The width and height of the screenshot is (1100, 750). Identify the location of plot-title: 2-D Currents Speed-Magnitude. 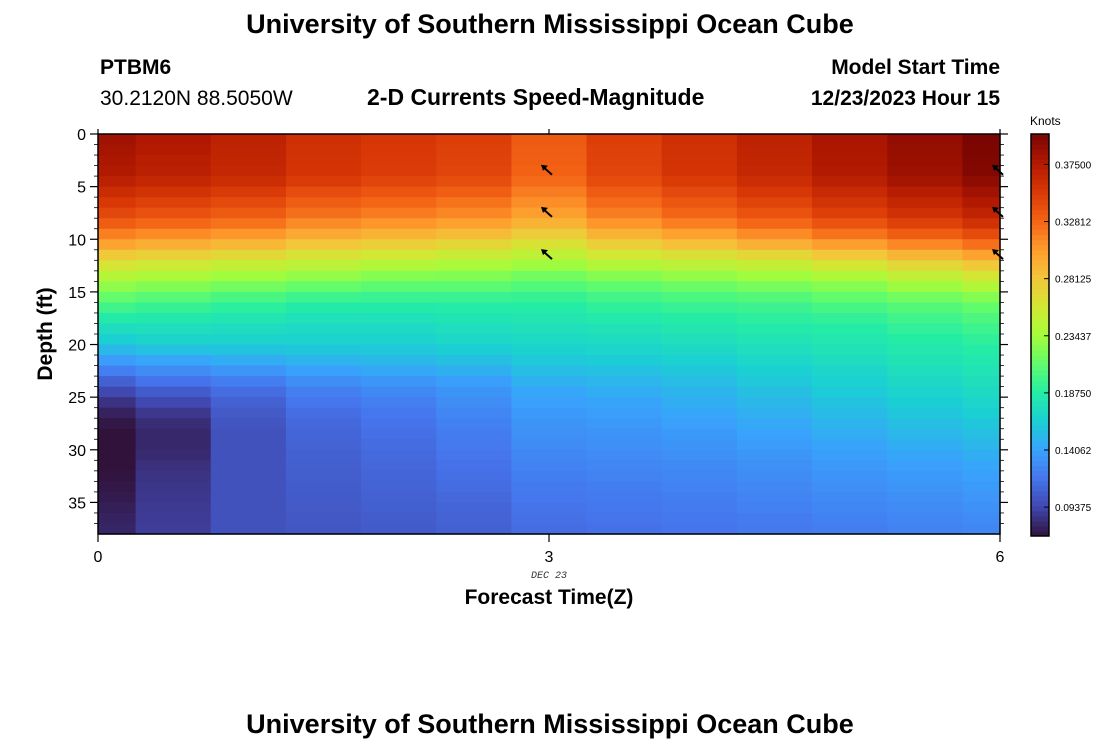
(536, 97).